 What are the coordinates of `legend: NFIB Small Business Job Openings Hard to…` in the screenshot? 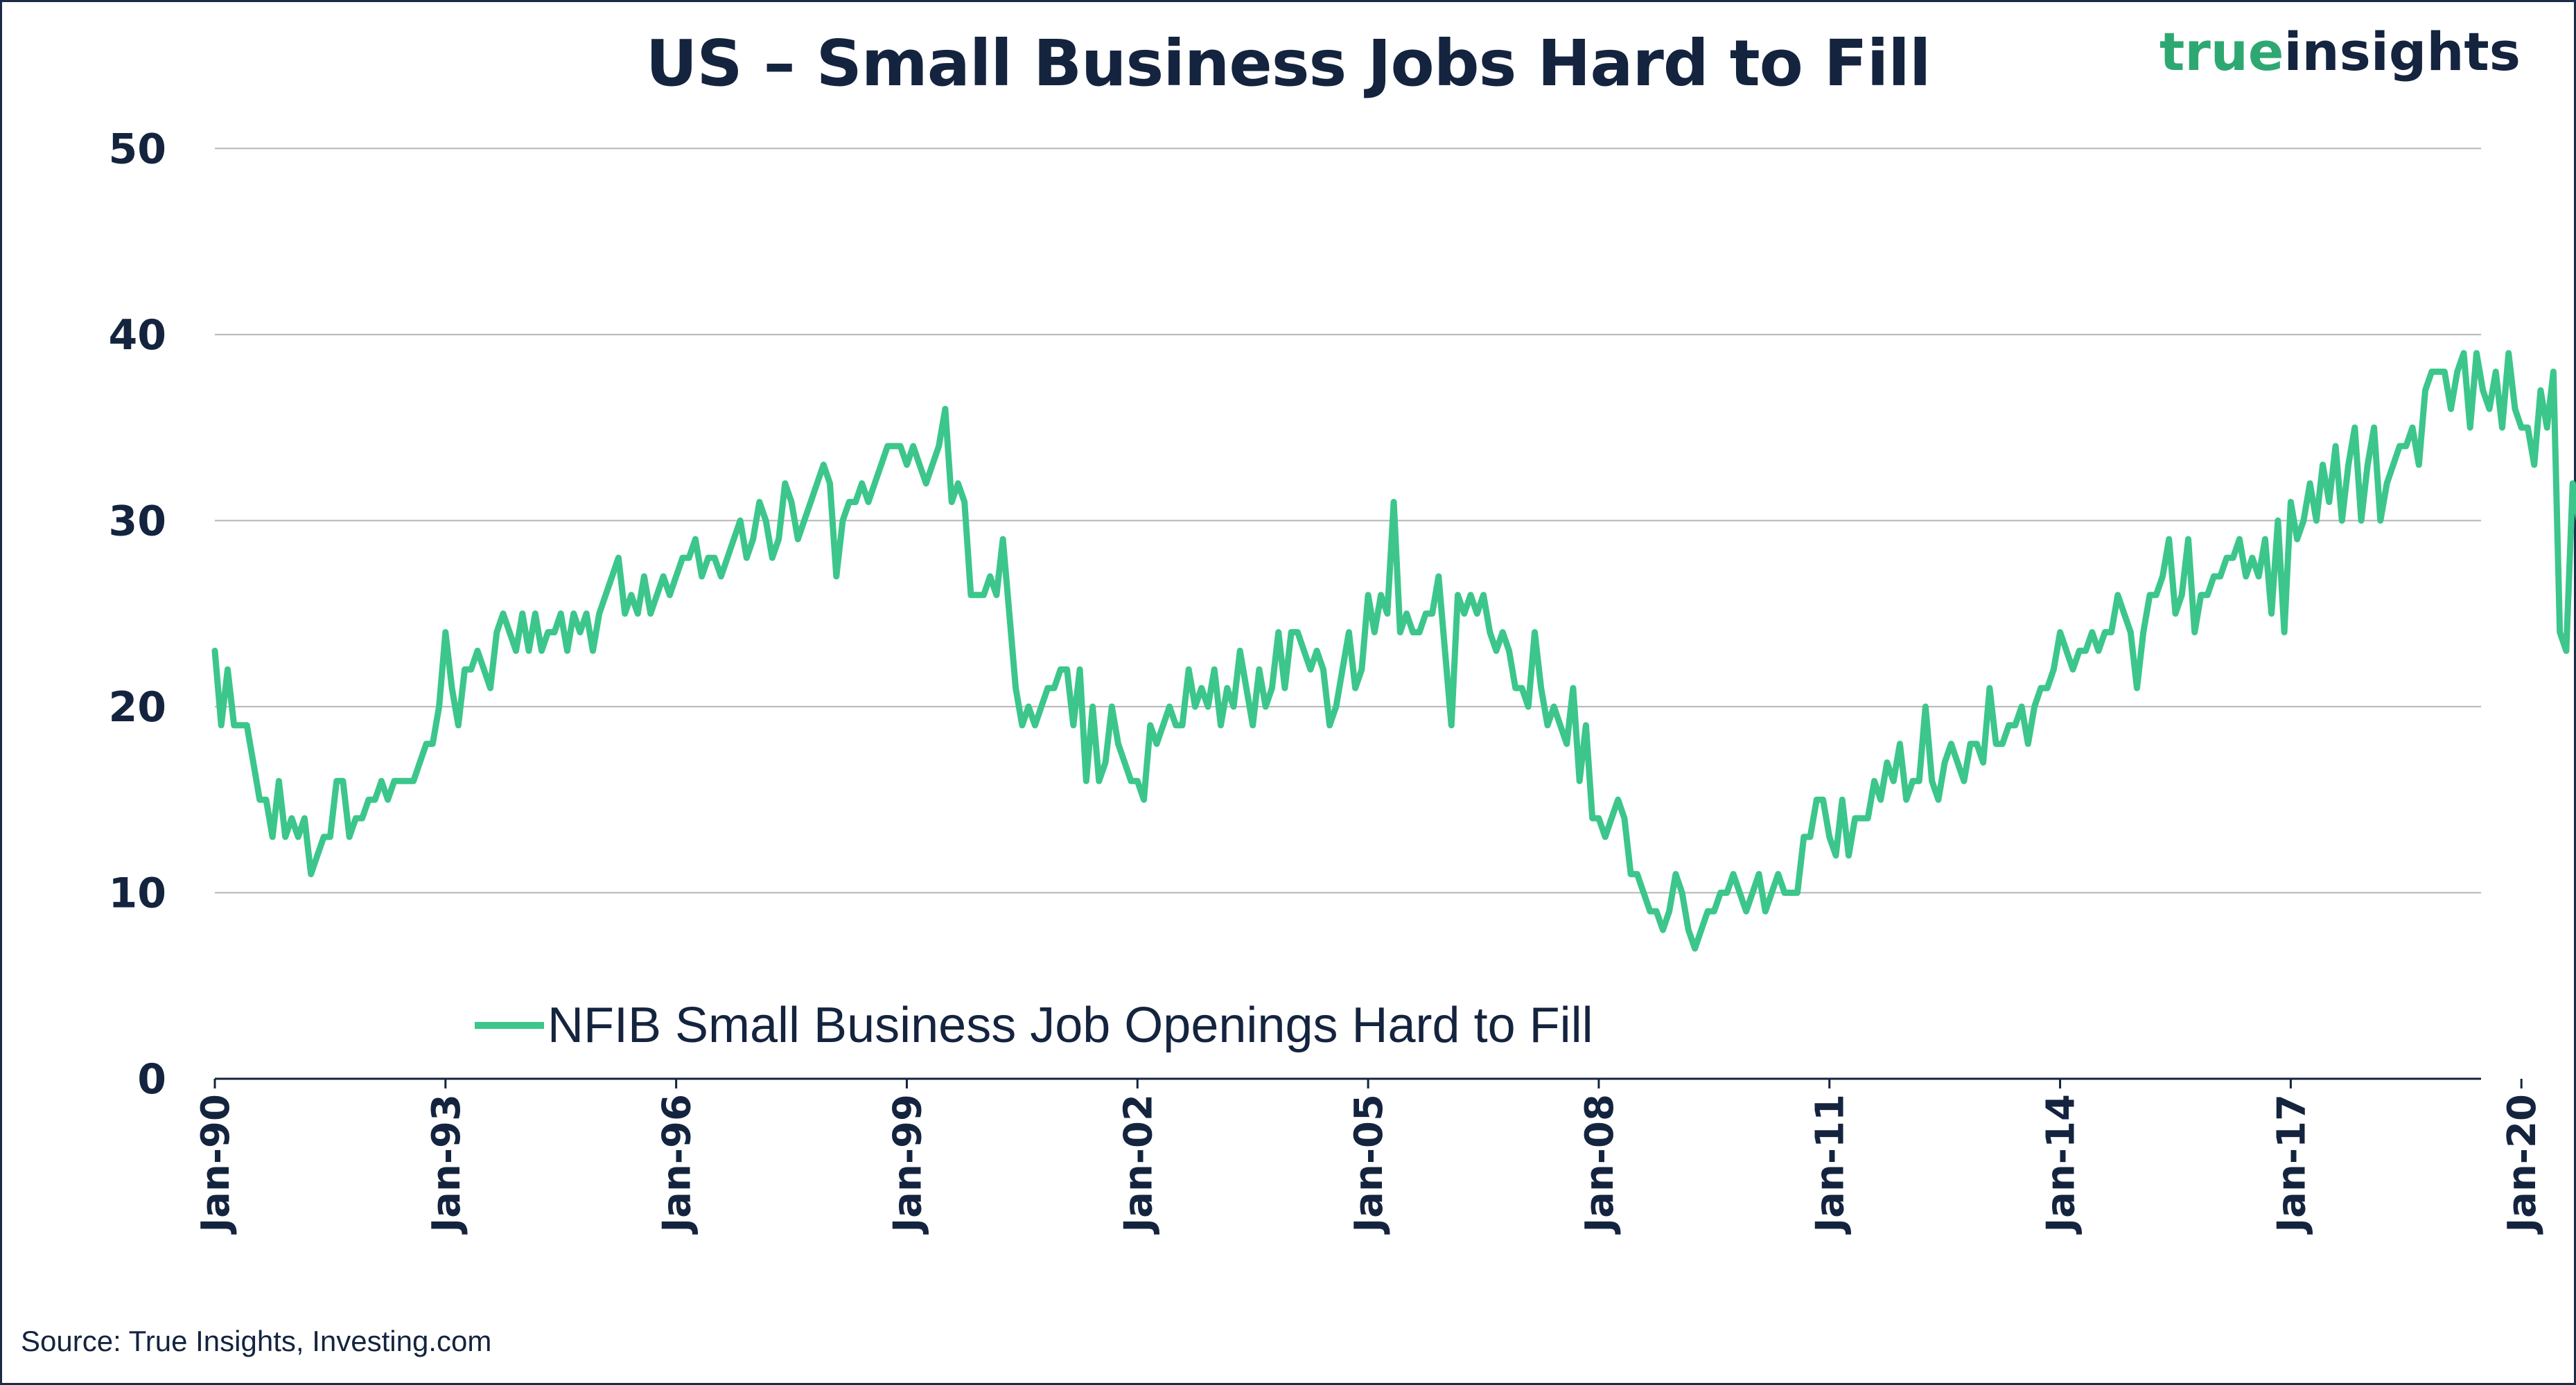 It's located at (1034, 1025).